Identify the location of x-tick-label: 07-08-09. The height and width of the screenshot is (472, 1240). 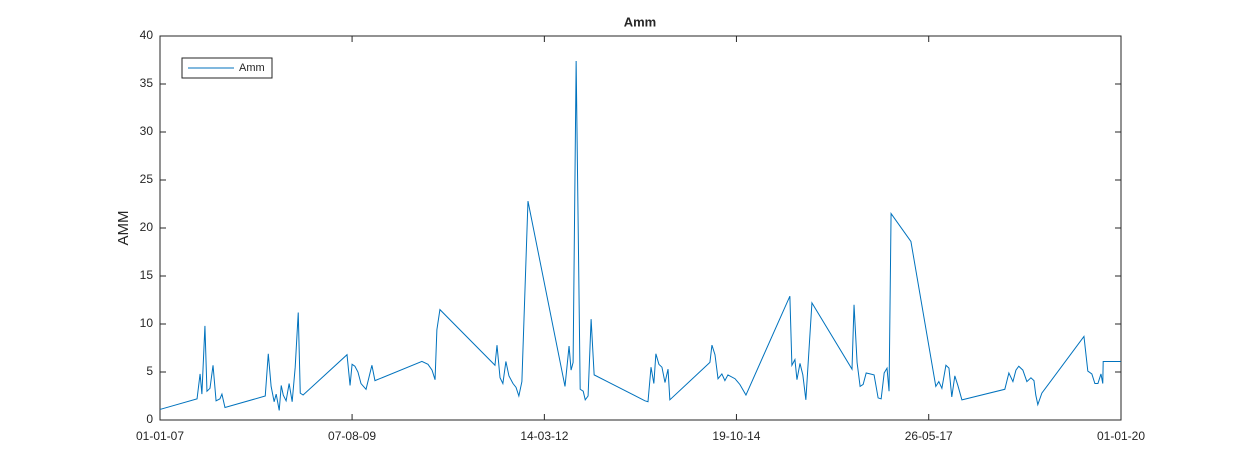
(352, 436).